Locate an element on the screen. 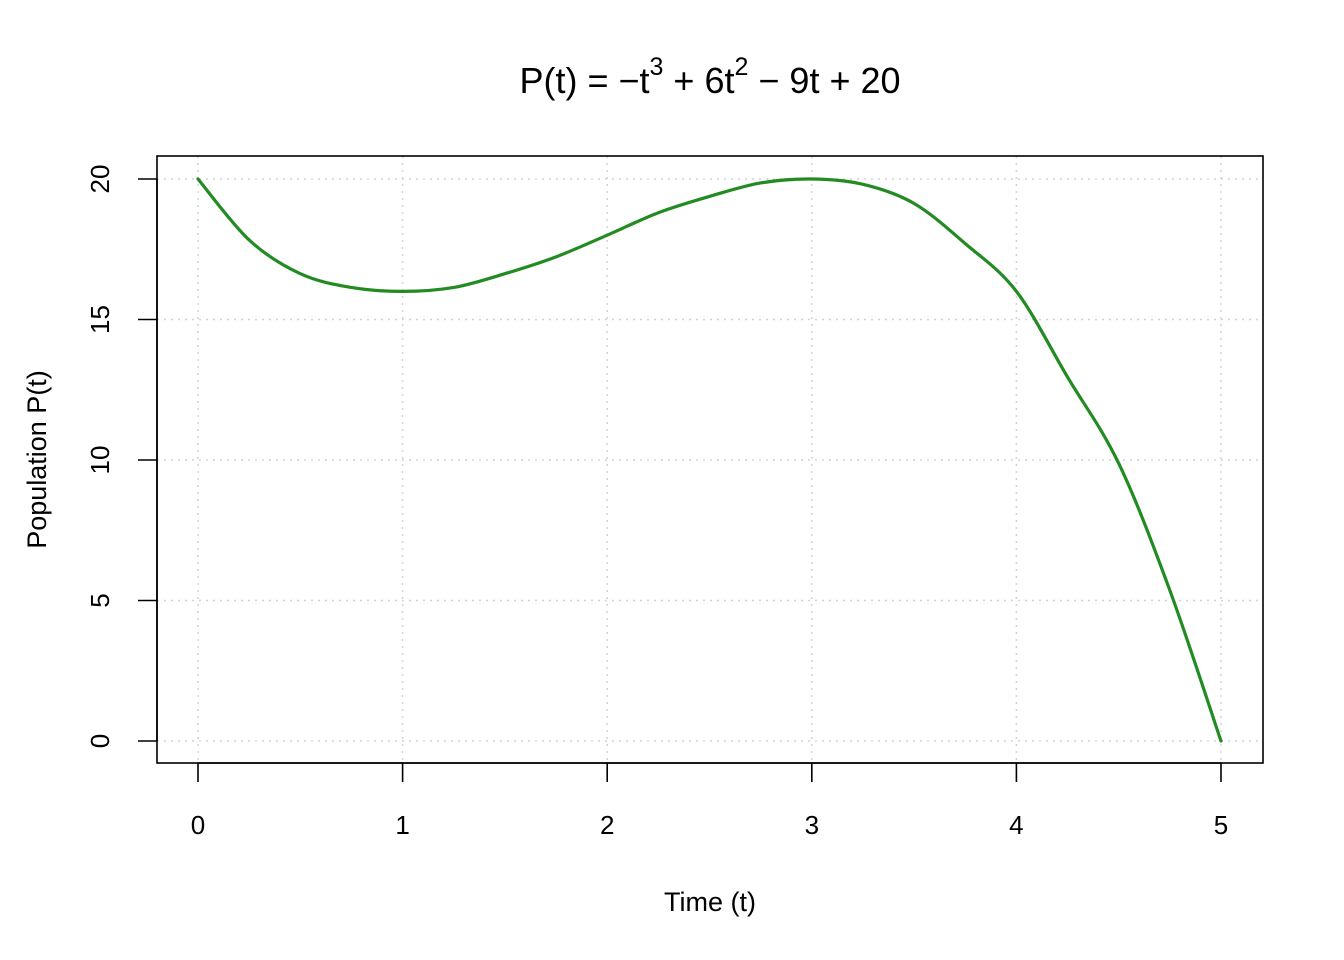 Image resolution: width=1344 pixels, height=960 pixels. x-tick-label-0: 0 is located at coordinates (198, 825).